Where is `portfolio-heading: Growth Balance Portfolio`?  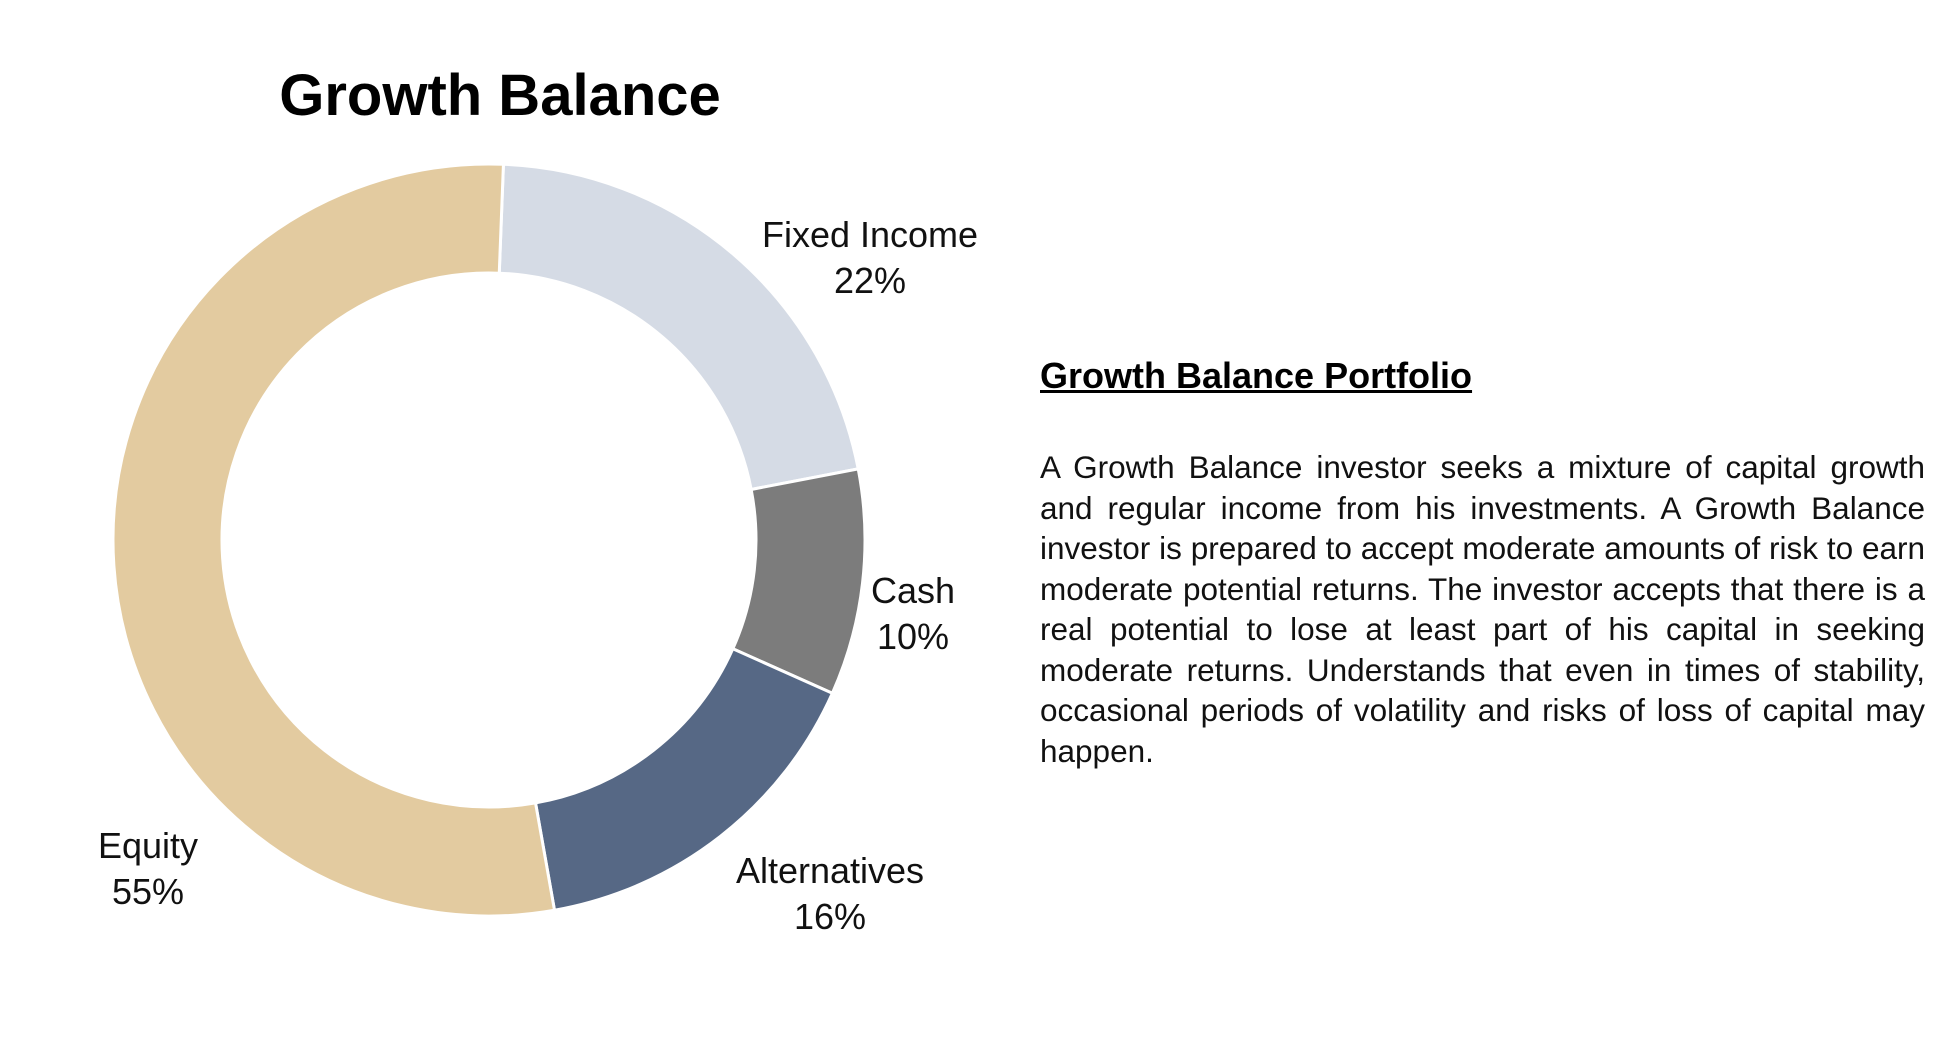 portfolio-heading: Growth Balance Portfolio is located at coordinates (1256, 375).